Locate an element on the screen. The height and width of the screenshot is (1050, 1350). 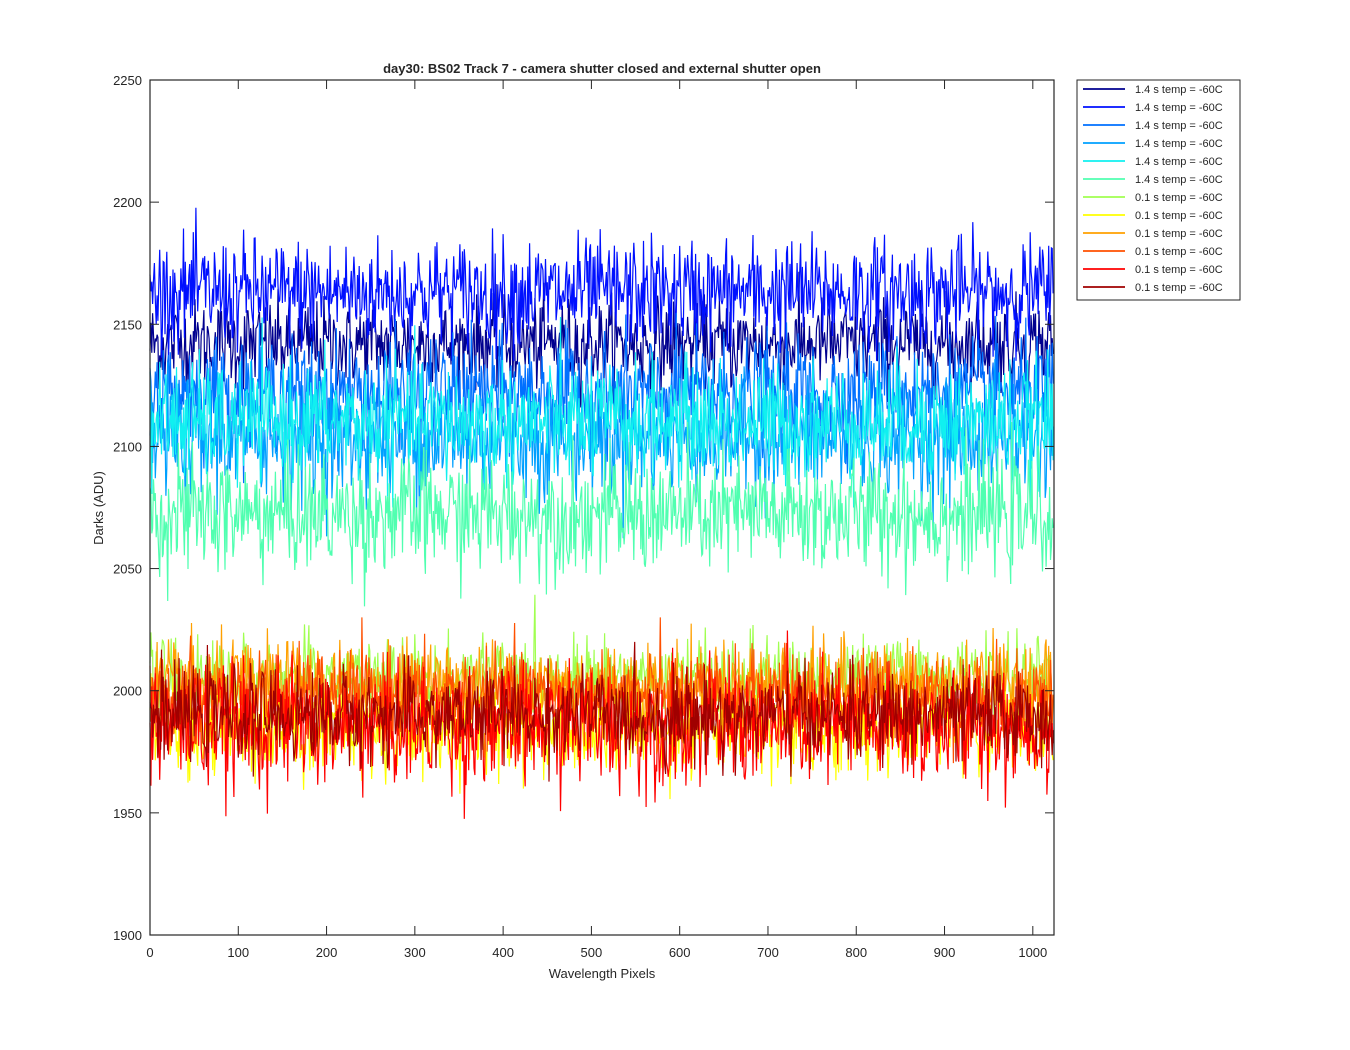
y-tick-label: 1950 is located at coordinates (127, 813).